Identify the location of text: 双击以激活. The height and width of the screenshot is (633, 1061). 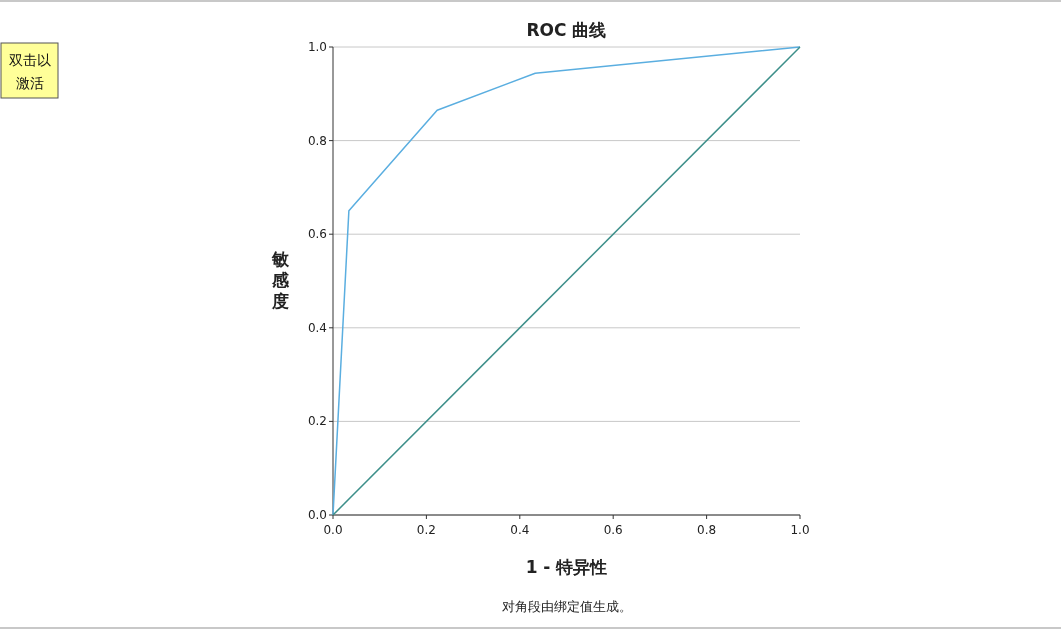
(29, 71).